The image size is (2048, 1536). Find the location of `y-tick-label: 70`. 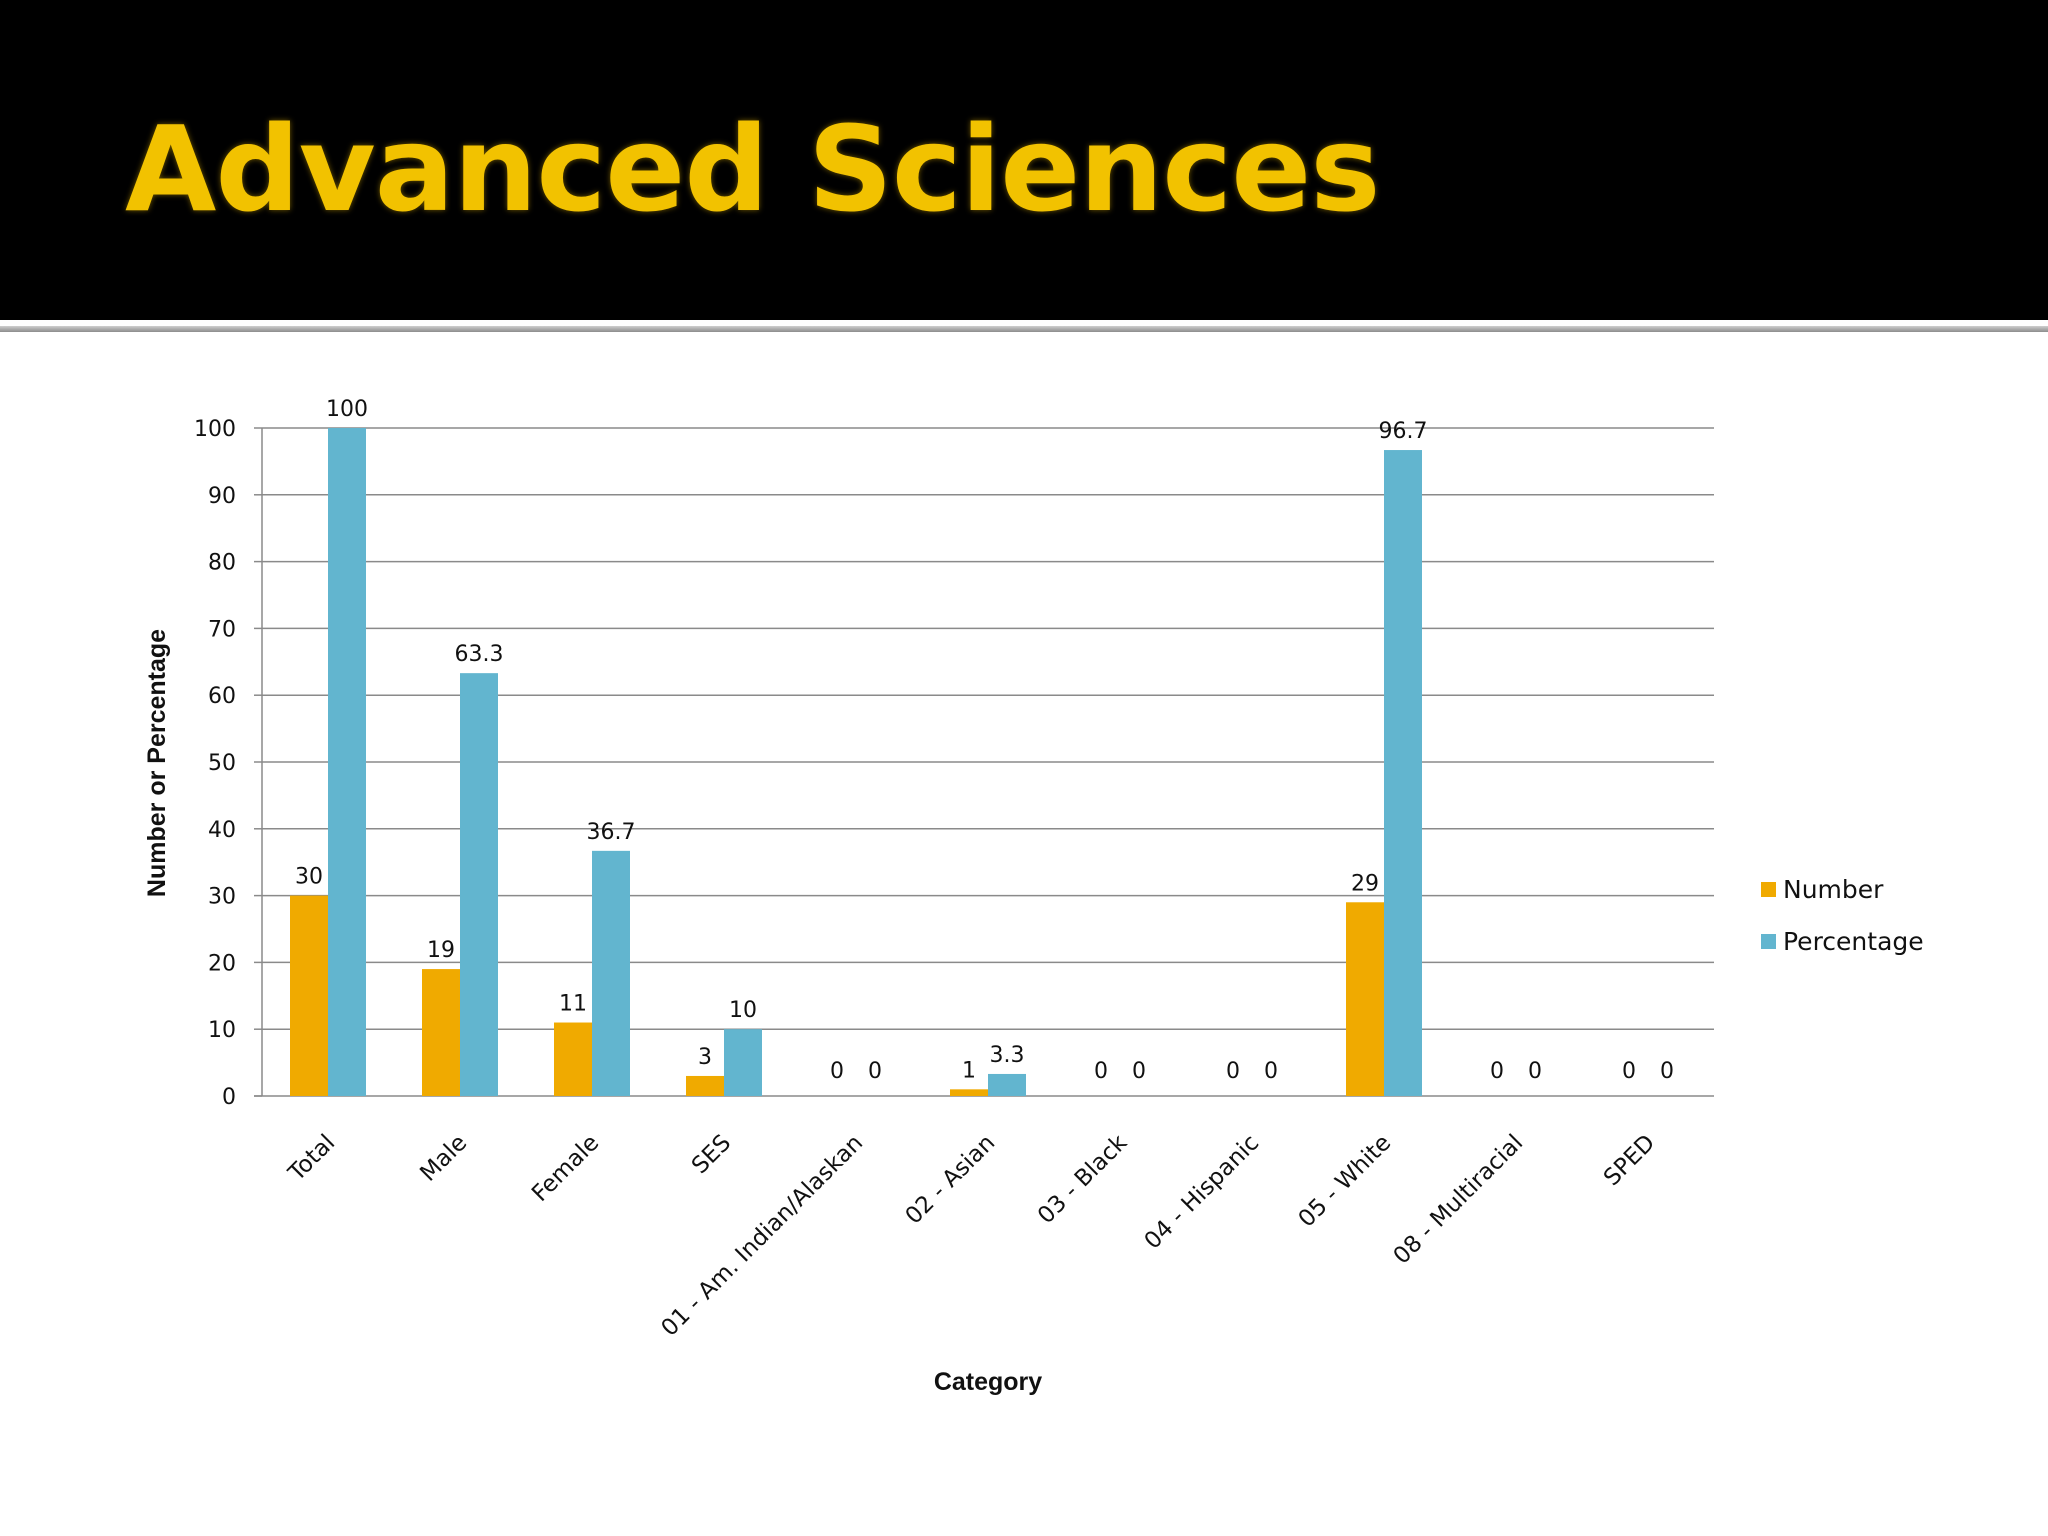

y-tick-label: 70 is located at coordinates (222, 629).